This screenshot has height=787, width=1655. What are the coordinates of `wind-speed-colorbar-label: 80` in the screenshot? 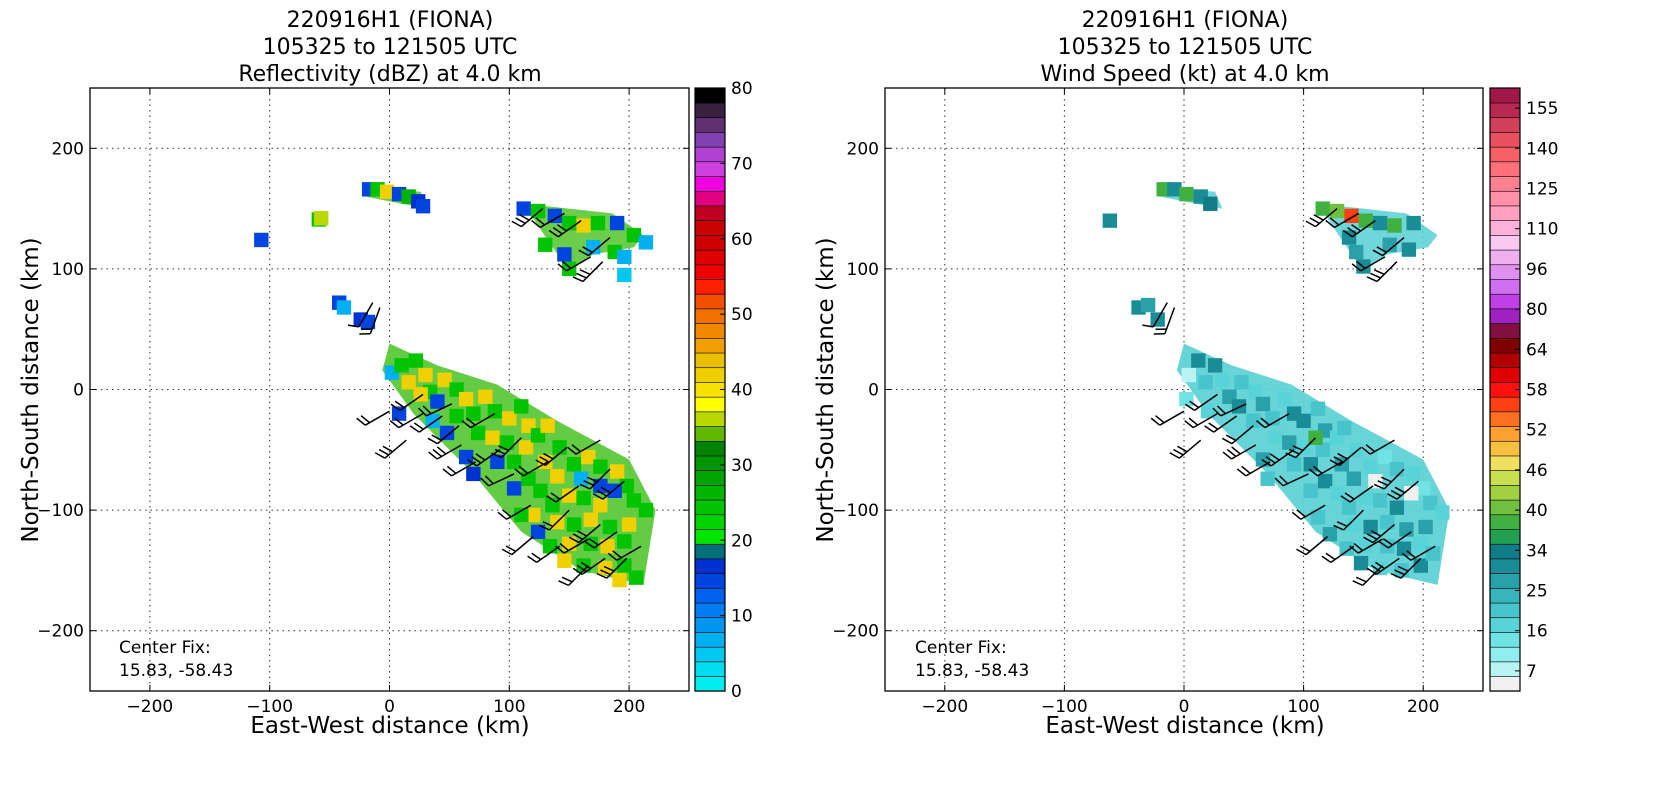 It's located at (1537, 310).